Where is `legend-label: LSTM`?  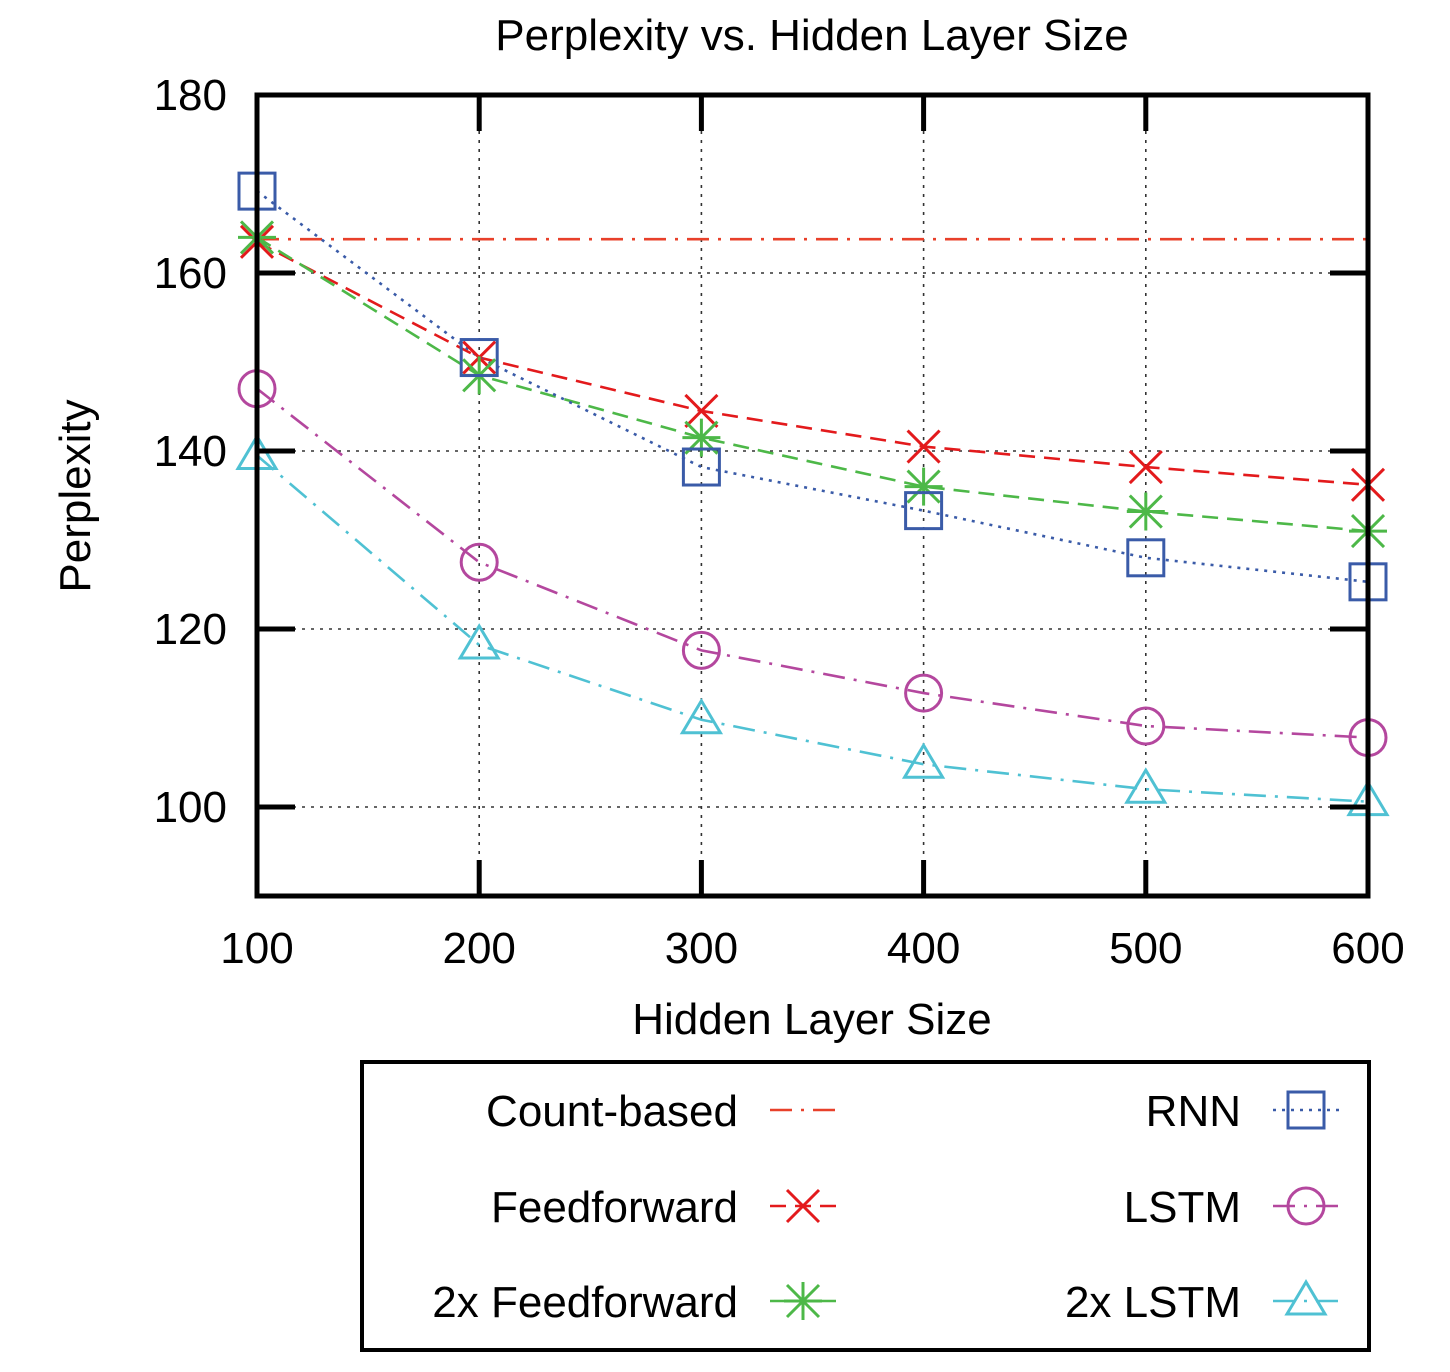
legend-label: LSTM is located at coordinates (1182, 1207).